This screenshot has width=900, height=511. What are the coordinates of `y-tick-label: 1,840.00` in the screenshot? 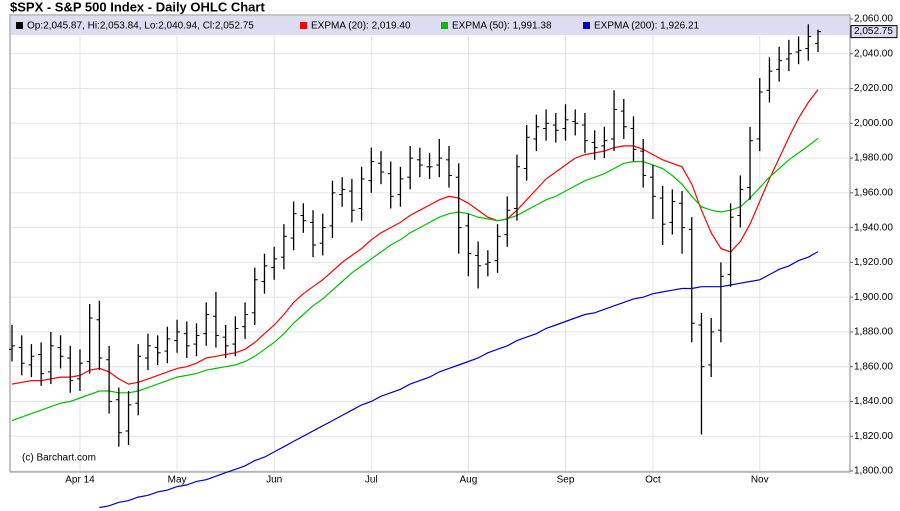 It's located at (873, 401).